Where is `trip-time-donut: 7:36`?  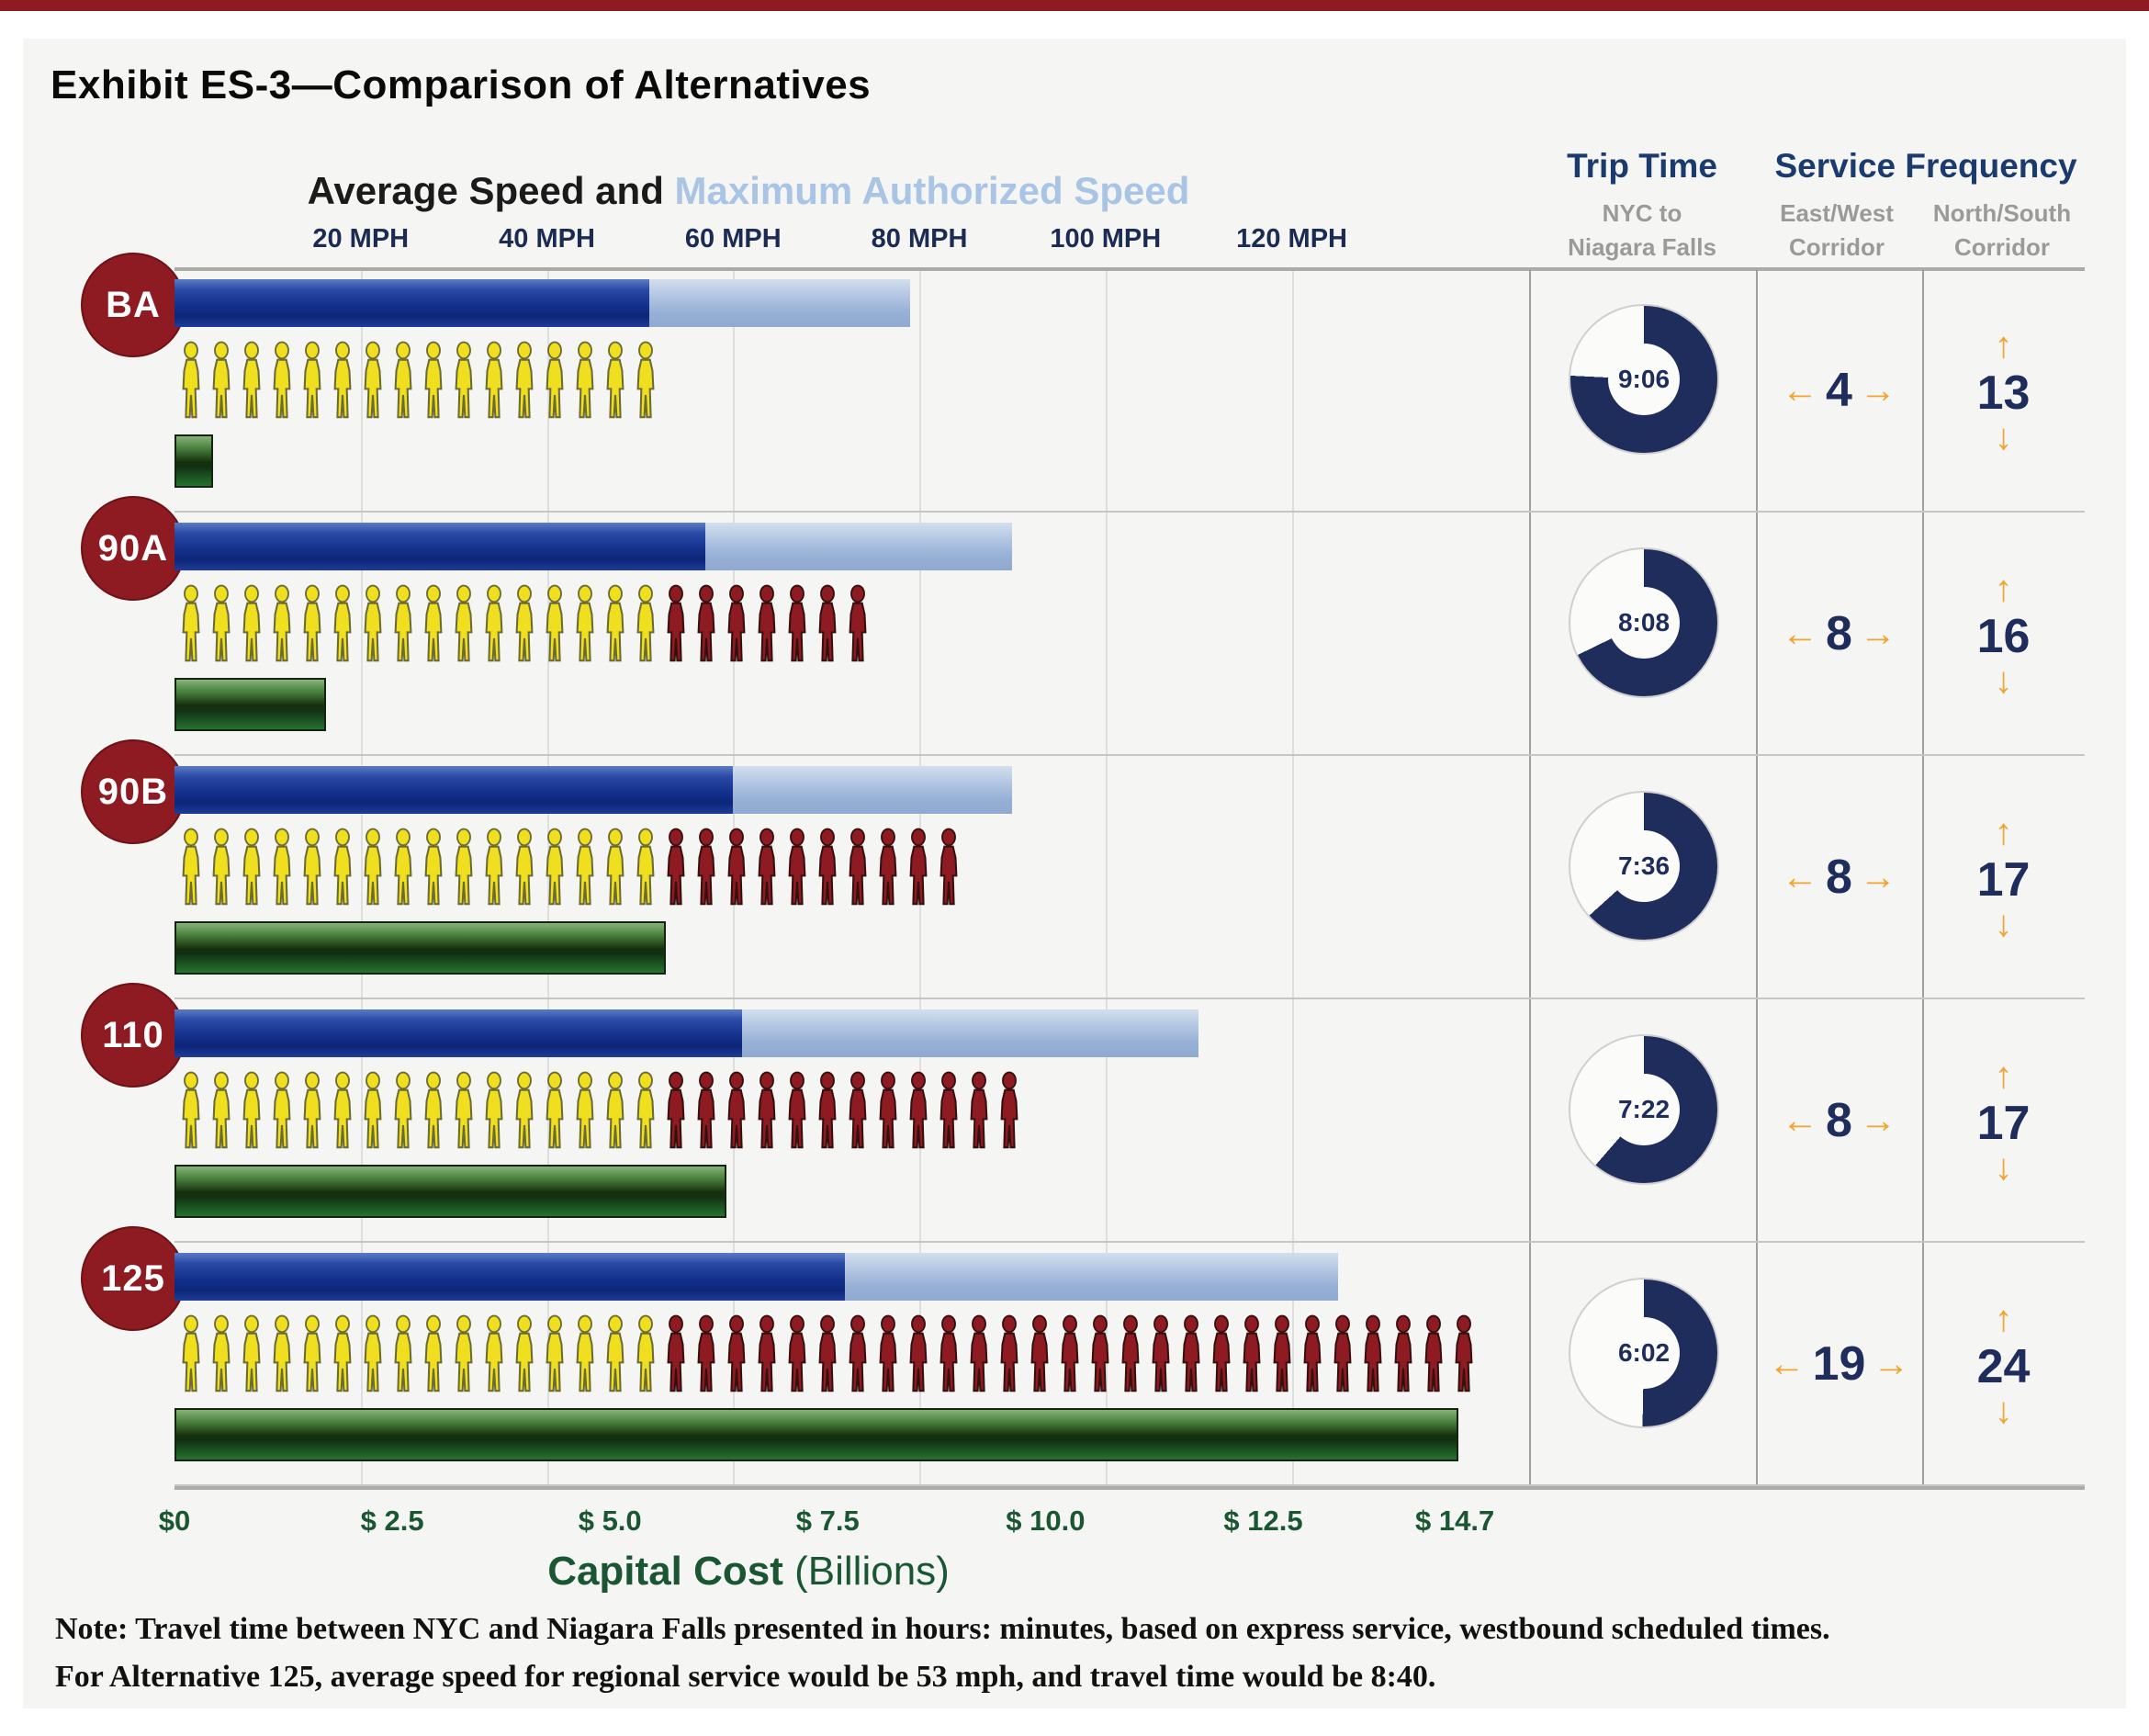 trip-time-donut: 7:36 is located at coordinates (1644, 866).